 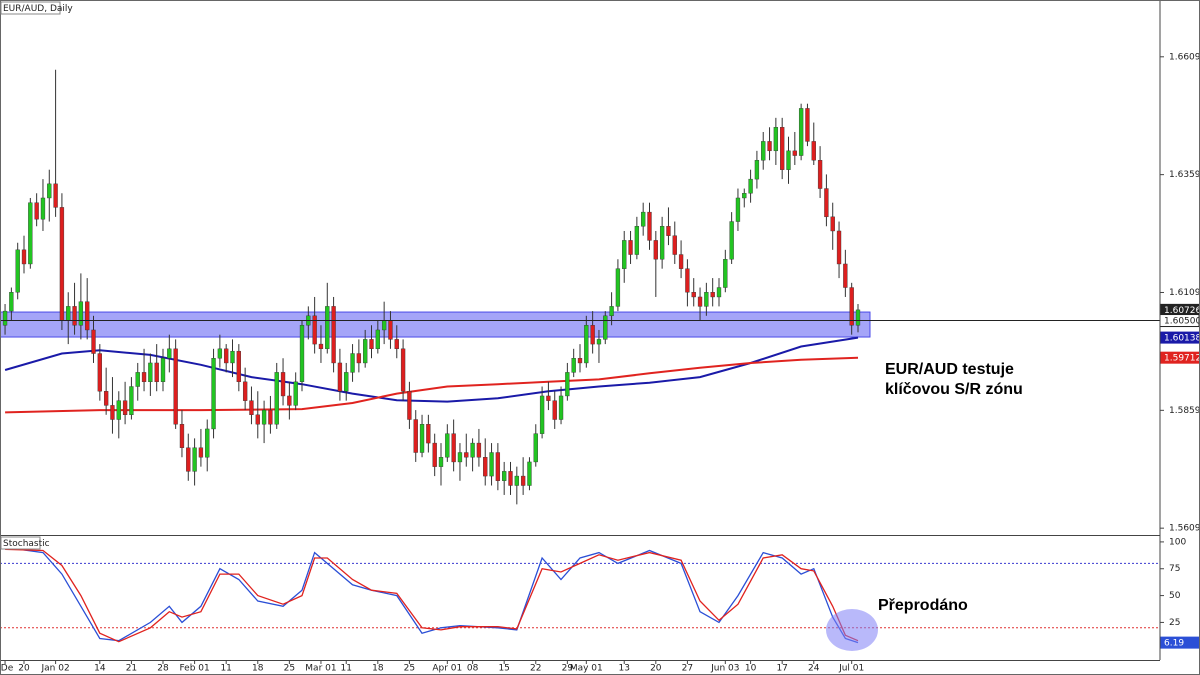 I want to click on x-tick-label: 10, so click(x=751, y=669).